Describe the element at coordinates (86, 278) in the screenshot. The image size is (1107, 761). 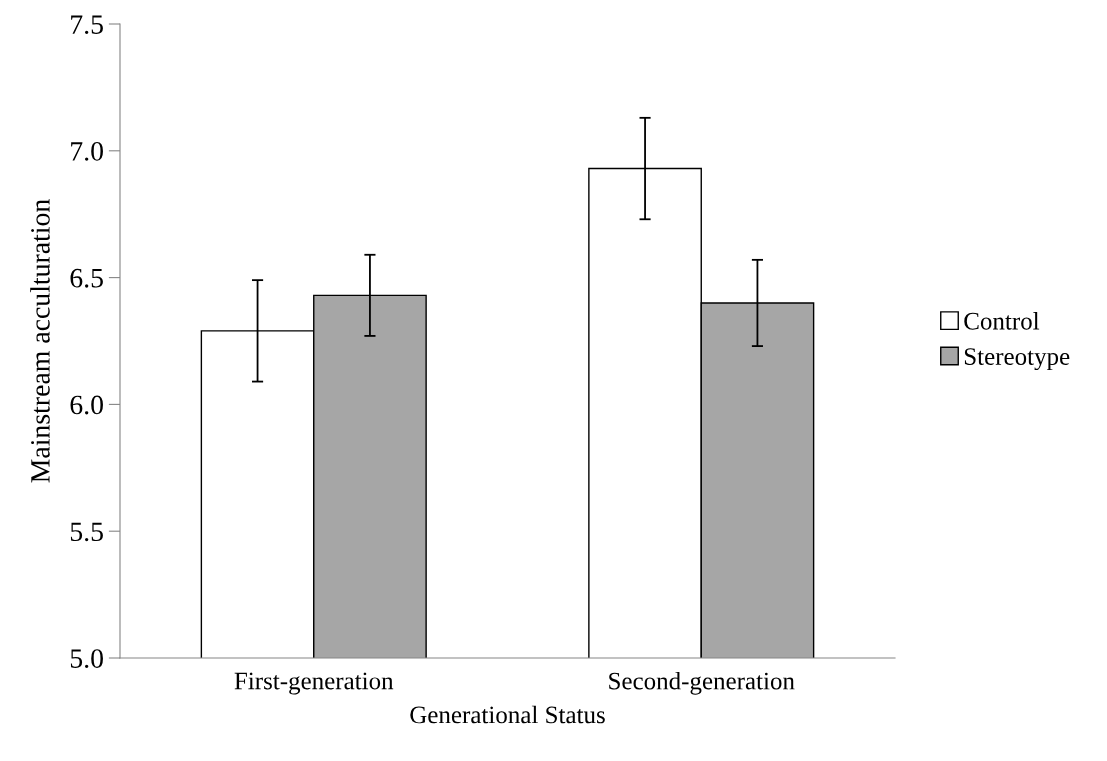
I see `y-tick-label: 6.5` at that location.